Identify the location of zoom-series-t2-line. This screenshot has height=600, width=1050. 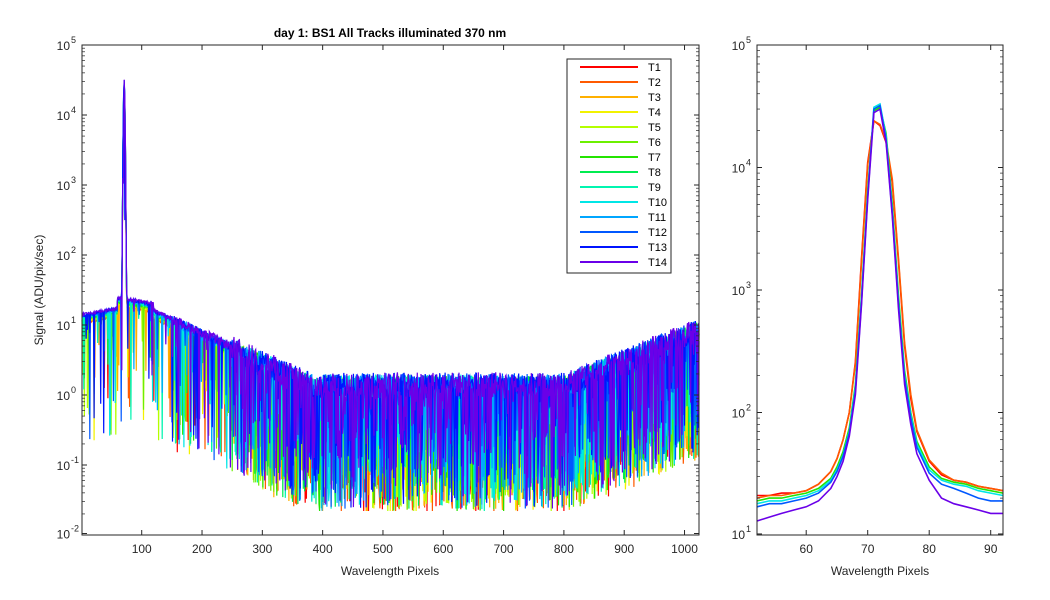
(880, 309).